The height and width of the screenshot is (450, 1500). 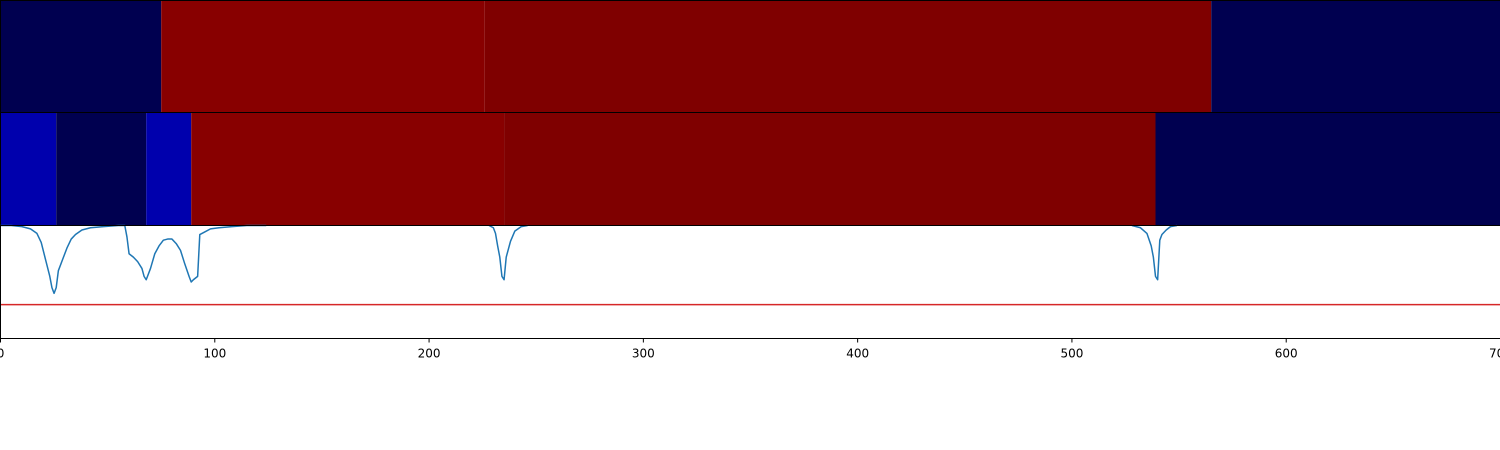 What do you see at coordinates (750, 349) in the screenshot?
I see `x-axis: 0 100 200 300 400 500 600 700` at bounding box center [750, 349].